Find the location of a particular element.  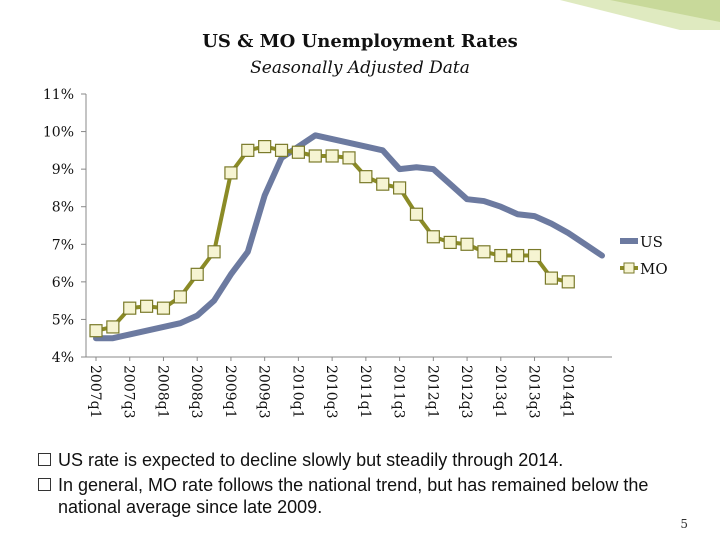

x-tick-label: 2009q3 is located at coordinates (264, 392).